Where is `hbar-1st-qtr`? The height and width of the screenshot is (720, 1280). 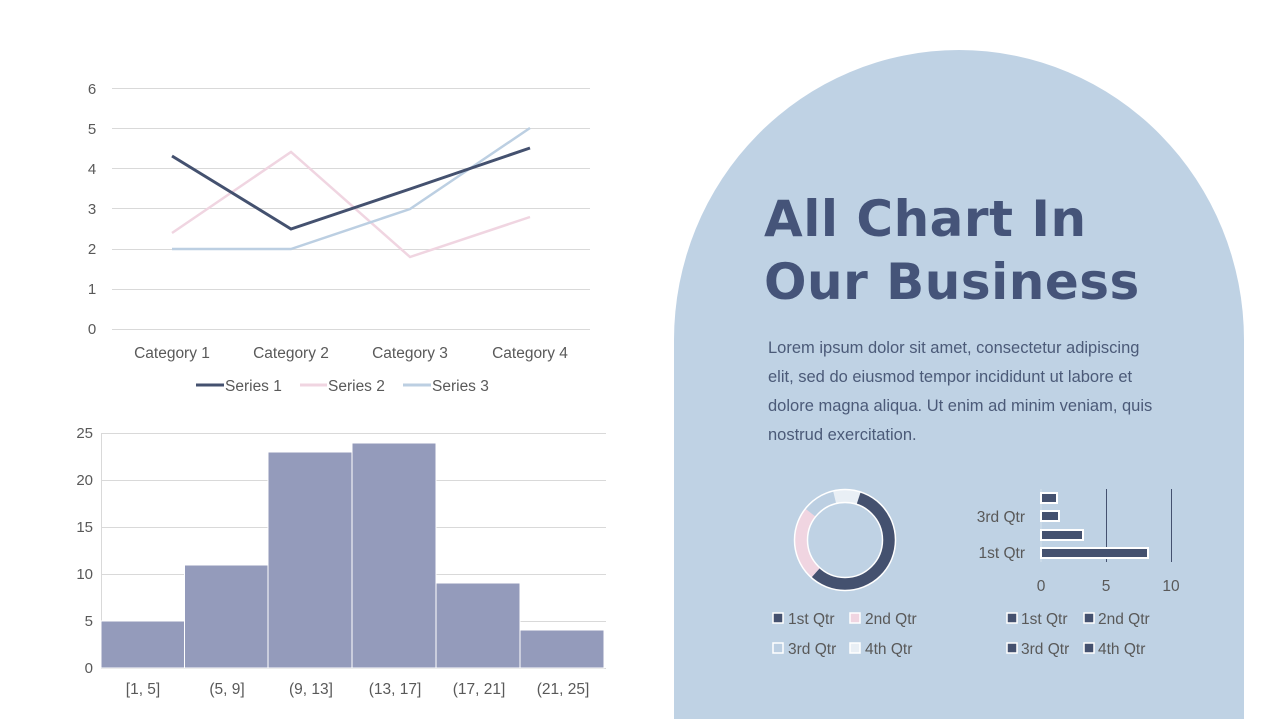 hbar-1st-qtr is located at coordinates (1094, 553).